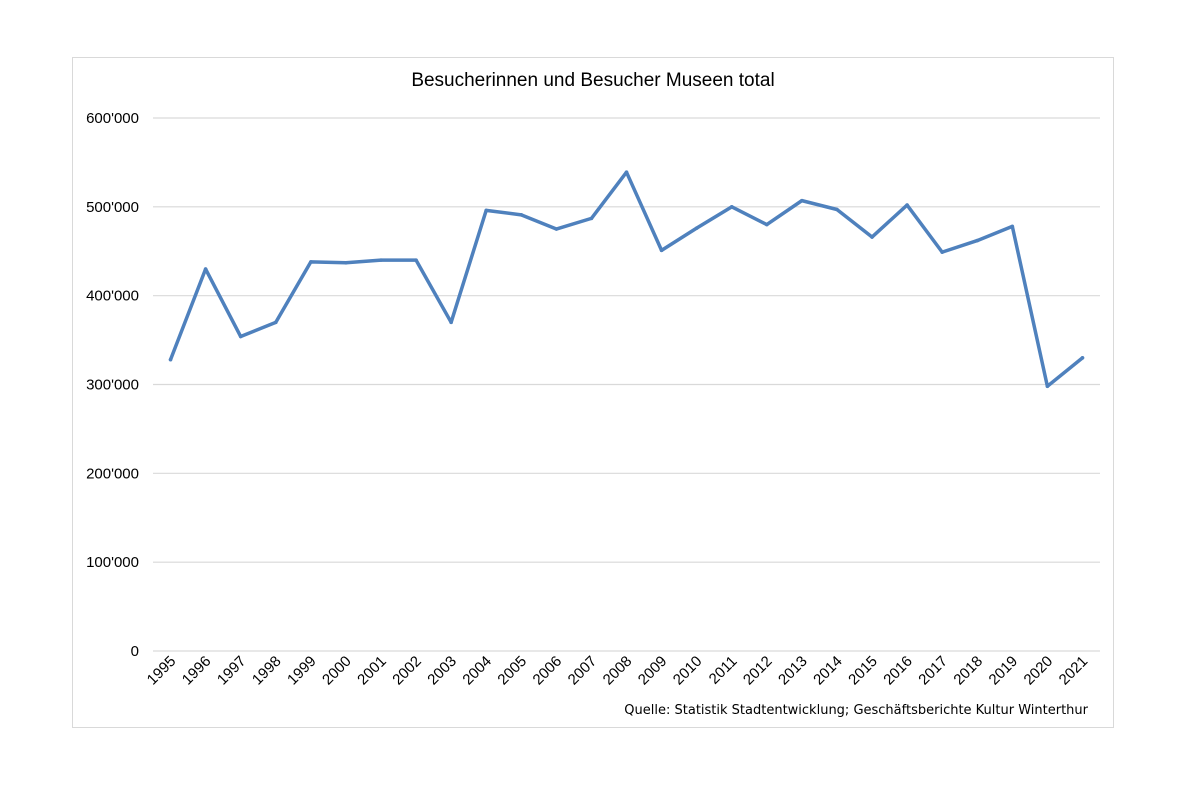  Describe the element at coordinates (512, 671) in the screenshot. I see `x-tick-label: 2005` at that location.